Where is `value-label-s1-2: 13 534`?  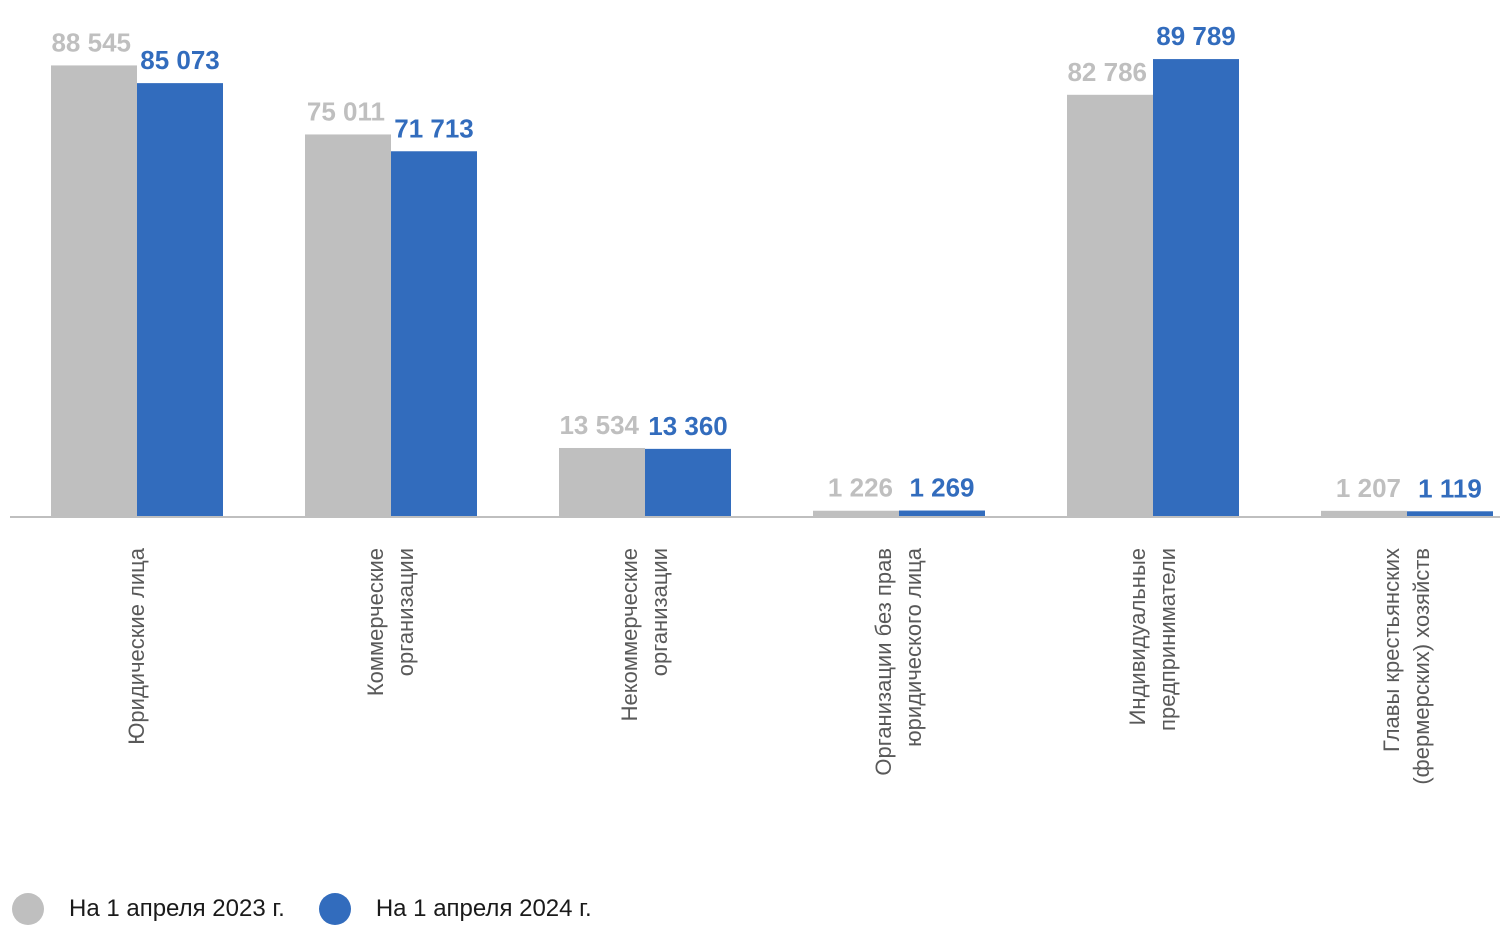 value-label-s1-2: 13 534 is located at coordinates (599, 425).